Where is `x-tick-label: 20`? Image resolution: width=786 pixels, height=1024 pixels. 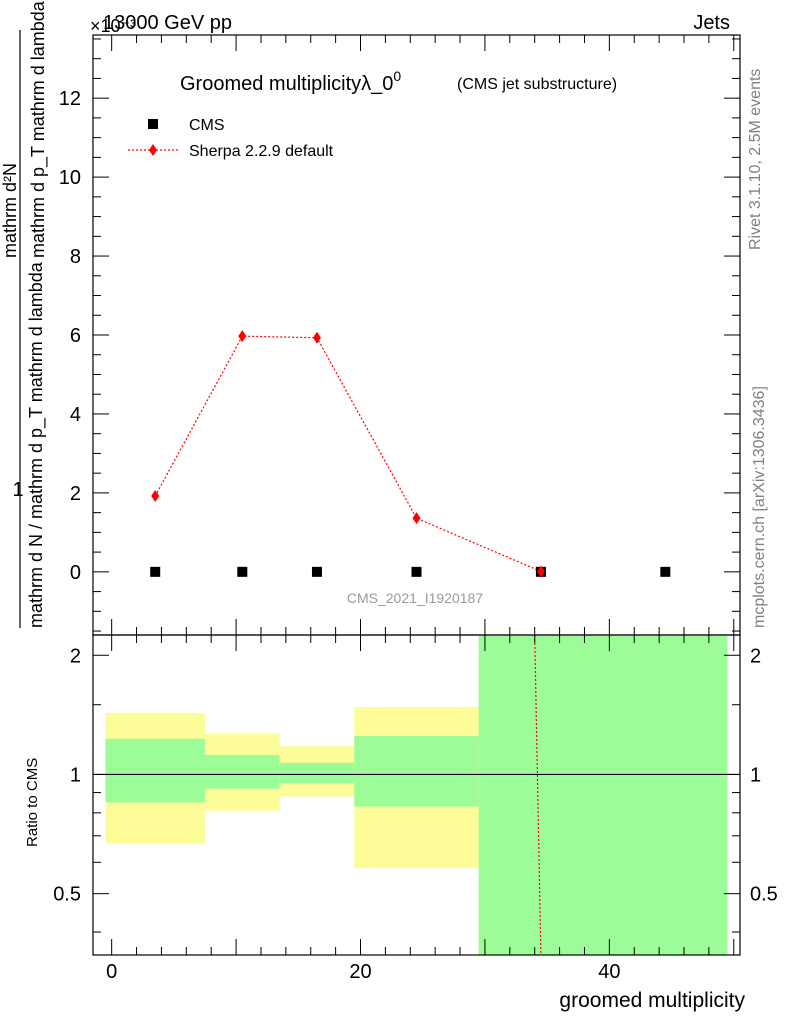
x-tick-label: 20 is located at coordinates (360, 972).